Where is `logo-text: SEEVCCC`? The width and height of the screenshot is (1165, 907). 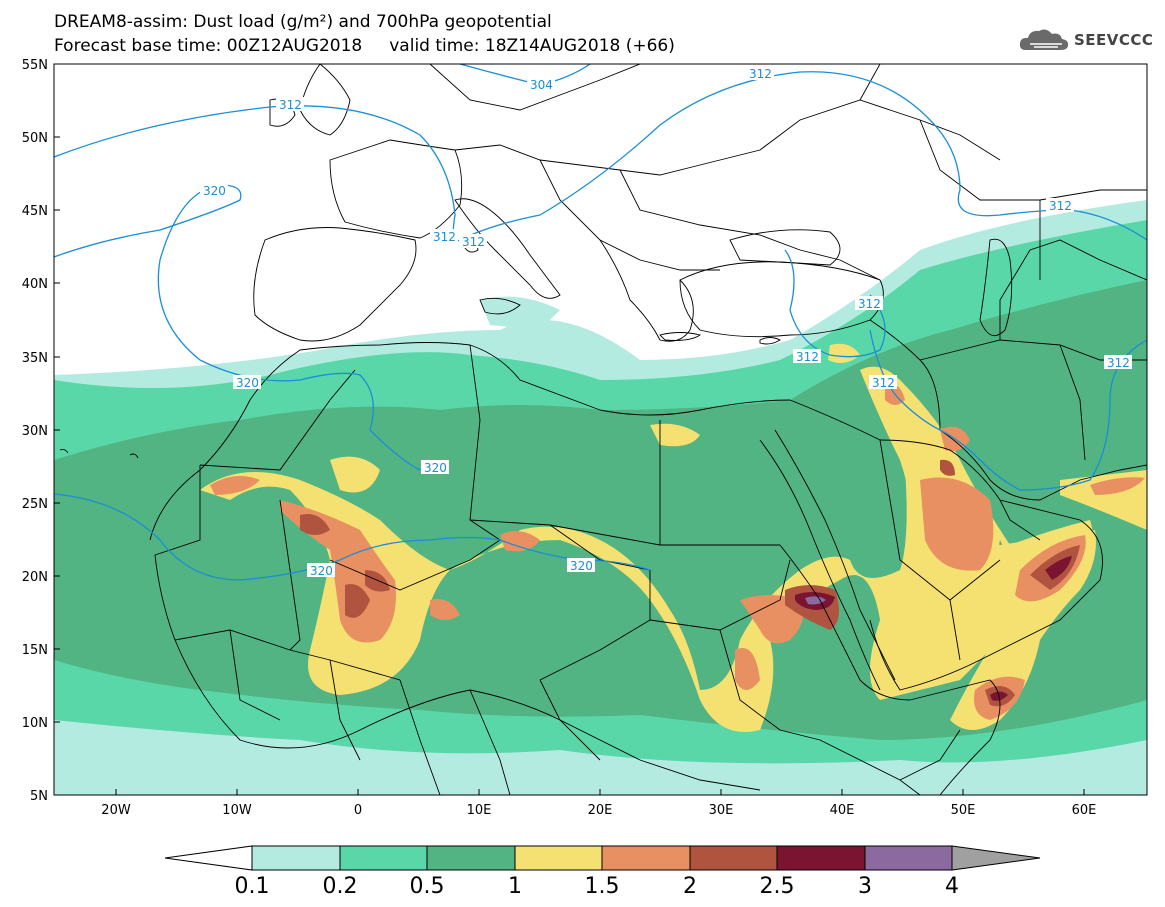 logo-text: SEEVCCC is located at coordinates (1114, 40).